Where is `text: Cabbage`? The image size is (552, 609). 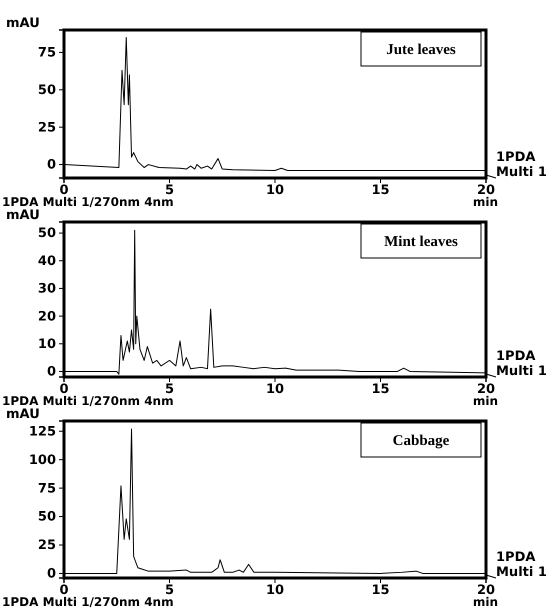
text: Cabbage is located at coordinates (421, 441).